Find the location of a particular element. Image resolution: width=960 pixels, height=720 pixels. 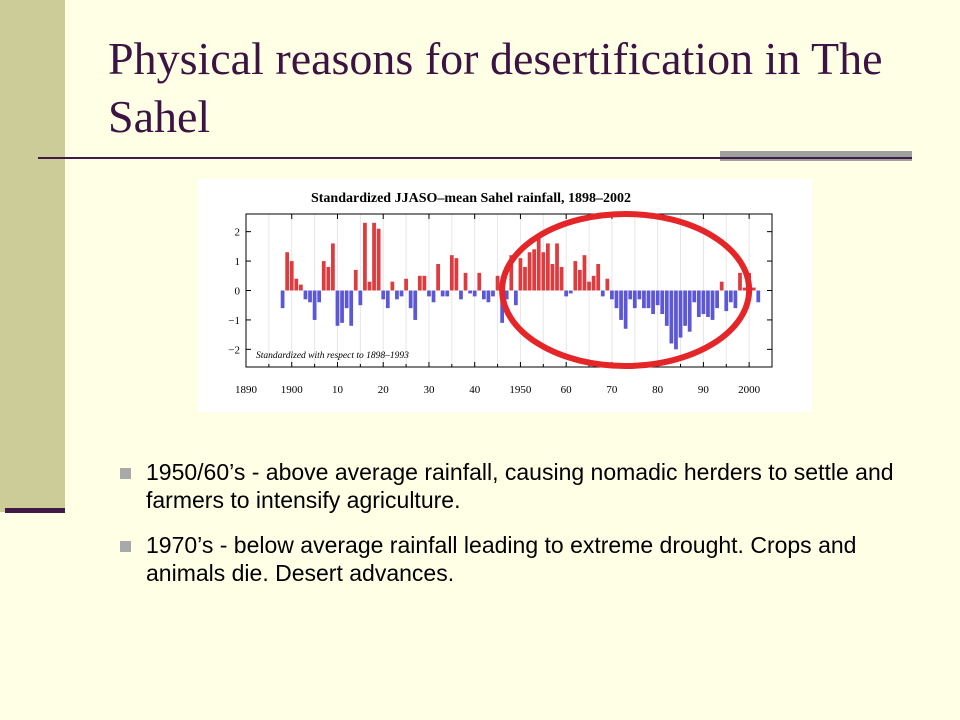

bar-1930 is located at coordinates (429, 293).